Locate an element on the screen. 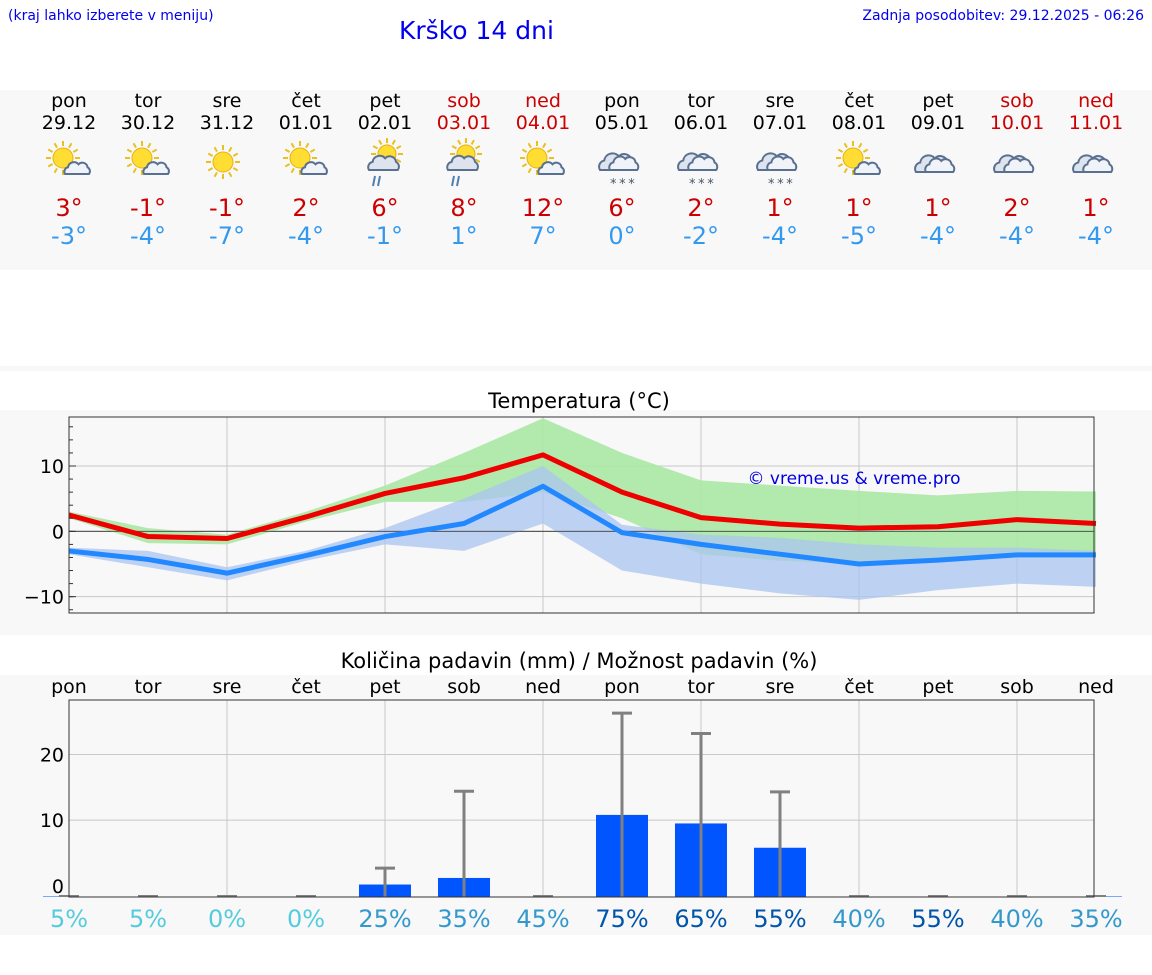 The height and width of the screenshot is (975, 1152). temp-min: 1° is located at coordinates (464, 236).